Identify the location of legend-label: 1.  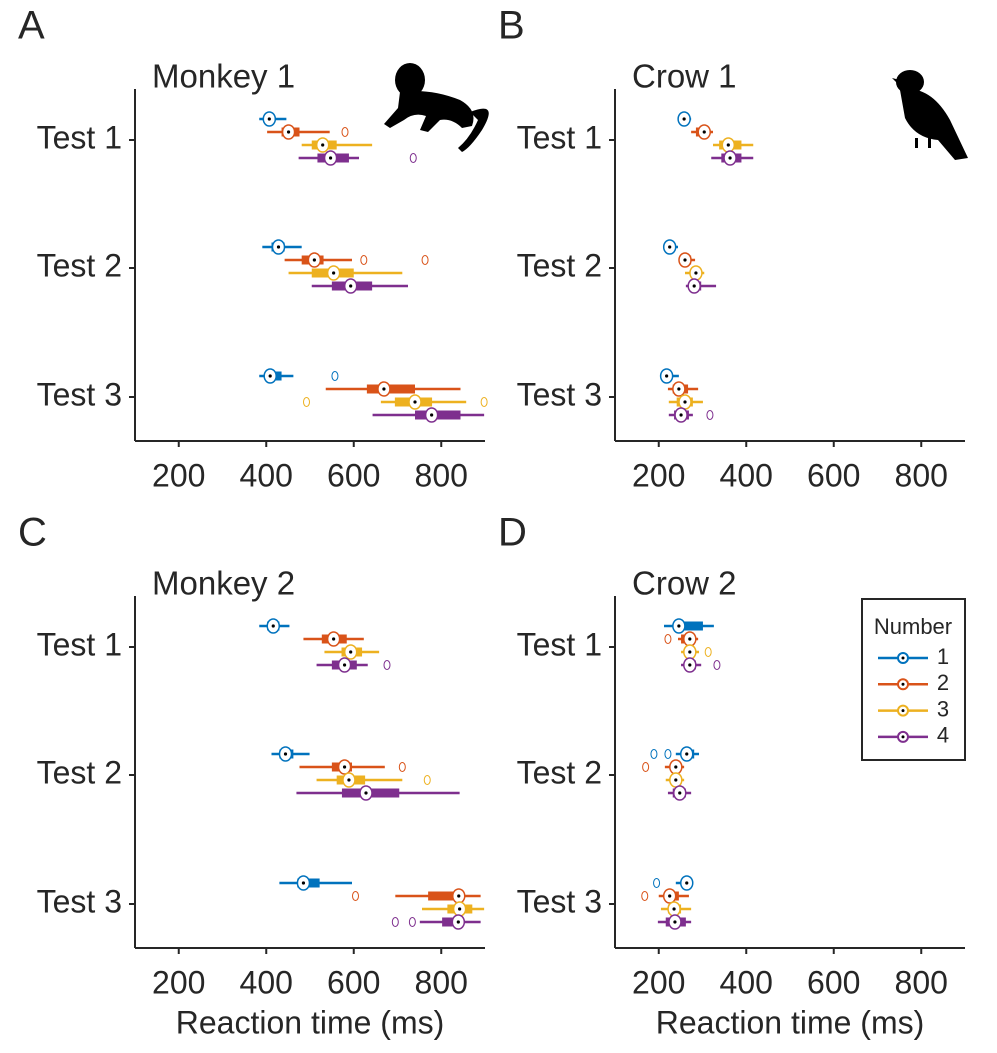
(943, 656).